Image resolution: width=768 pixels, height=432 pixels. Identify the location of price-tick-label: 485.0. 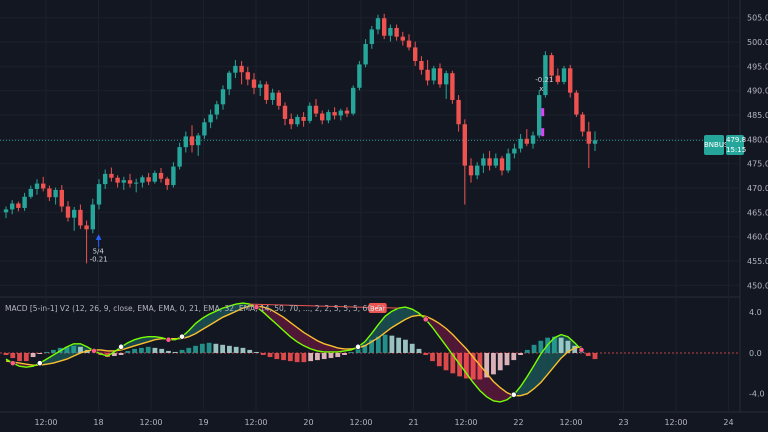
(757, 115).